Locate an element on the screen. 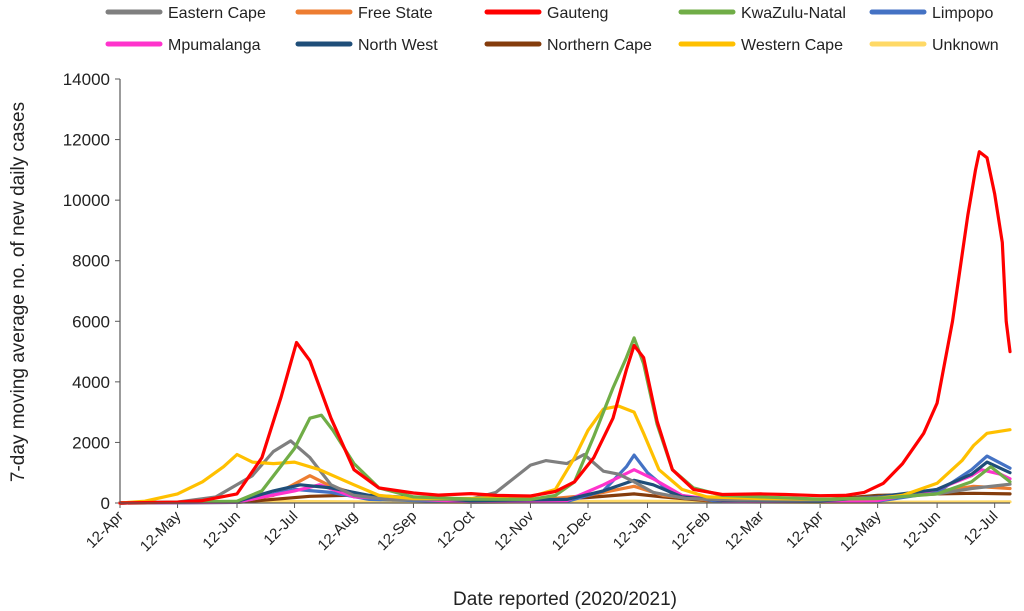 The height and width of the screenshot is (611, 1024). x-tick-label: 12-Mar is located at coordinates (745, 531).